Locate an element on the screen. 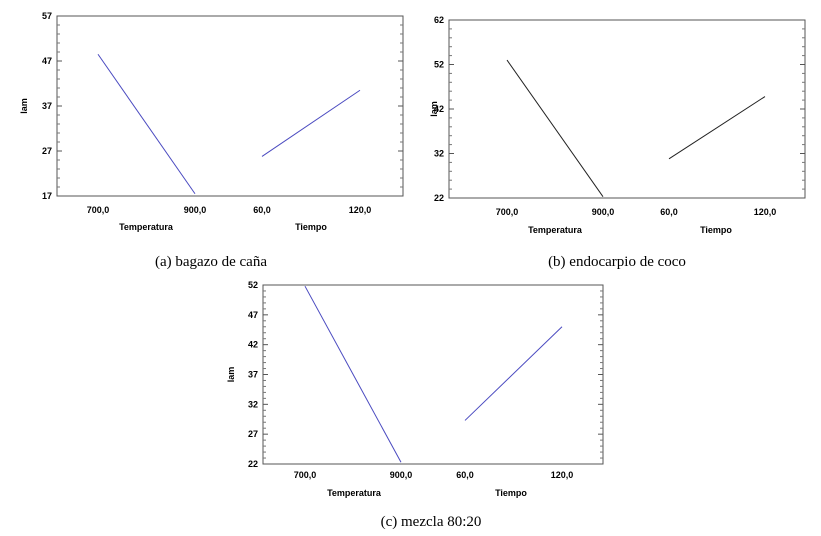  y-tick-label: 17 is located at coordinates (47, 196).